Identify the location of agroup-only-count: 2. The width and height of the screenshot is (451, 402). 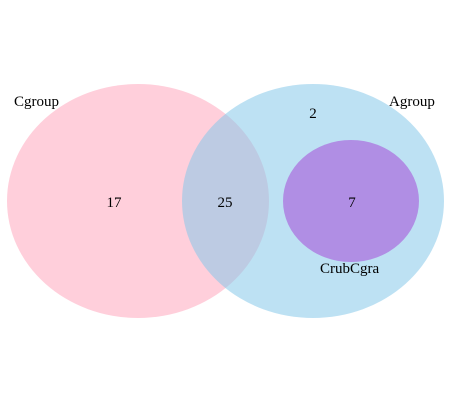
(313, 114).